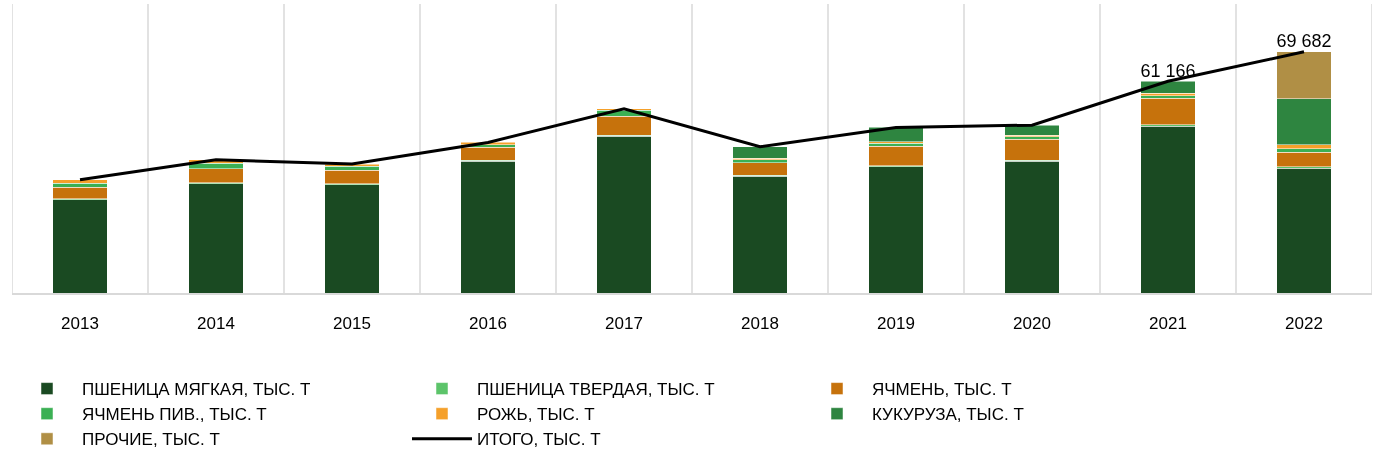 The height and width of the screenshot is (461, 1384). Describe the element at coordinates (1168, 324) in the screenshot. I see `x-tick-label: 2021` at that location.